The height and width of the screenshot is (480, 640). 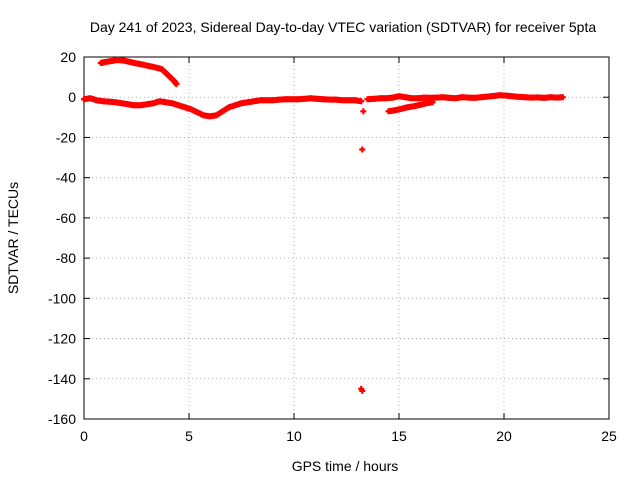 What do you see at coordinates (609, 436) in the screenshot?
I see `x-tick-label: 25` at bounding box center [609, 436].